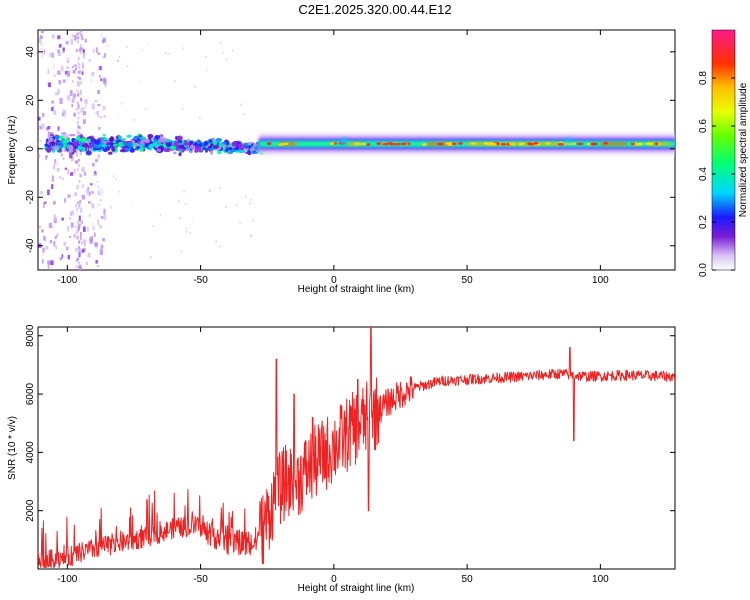 Image resolution: width=750 pixels, height=600 pixels. What do you see at coordinates (356, 588) in the screenshot?
I see `snr-xlabel: Height of straight line (km)` at bounding box center [356, 588].